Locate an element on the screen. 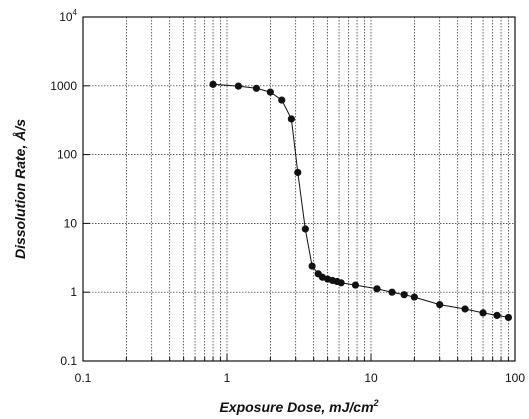 The height and width of the screenshot is (419, 529). x-tick-label: 0.1 is located at coordinates (83, 378).